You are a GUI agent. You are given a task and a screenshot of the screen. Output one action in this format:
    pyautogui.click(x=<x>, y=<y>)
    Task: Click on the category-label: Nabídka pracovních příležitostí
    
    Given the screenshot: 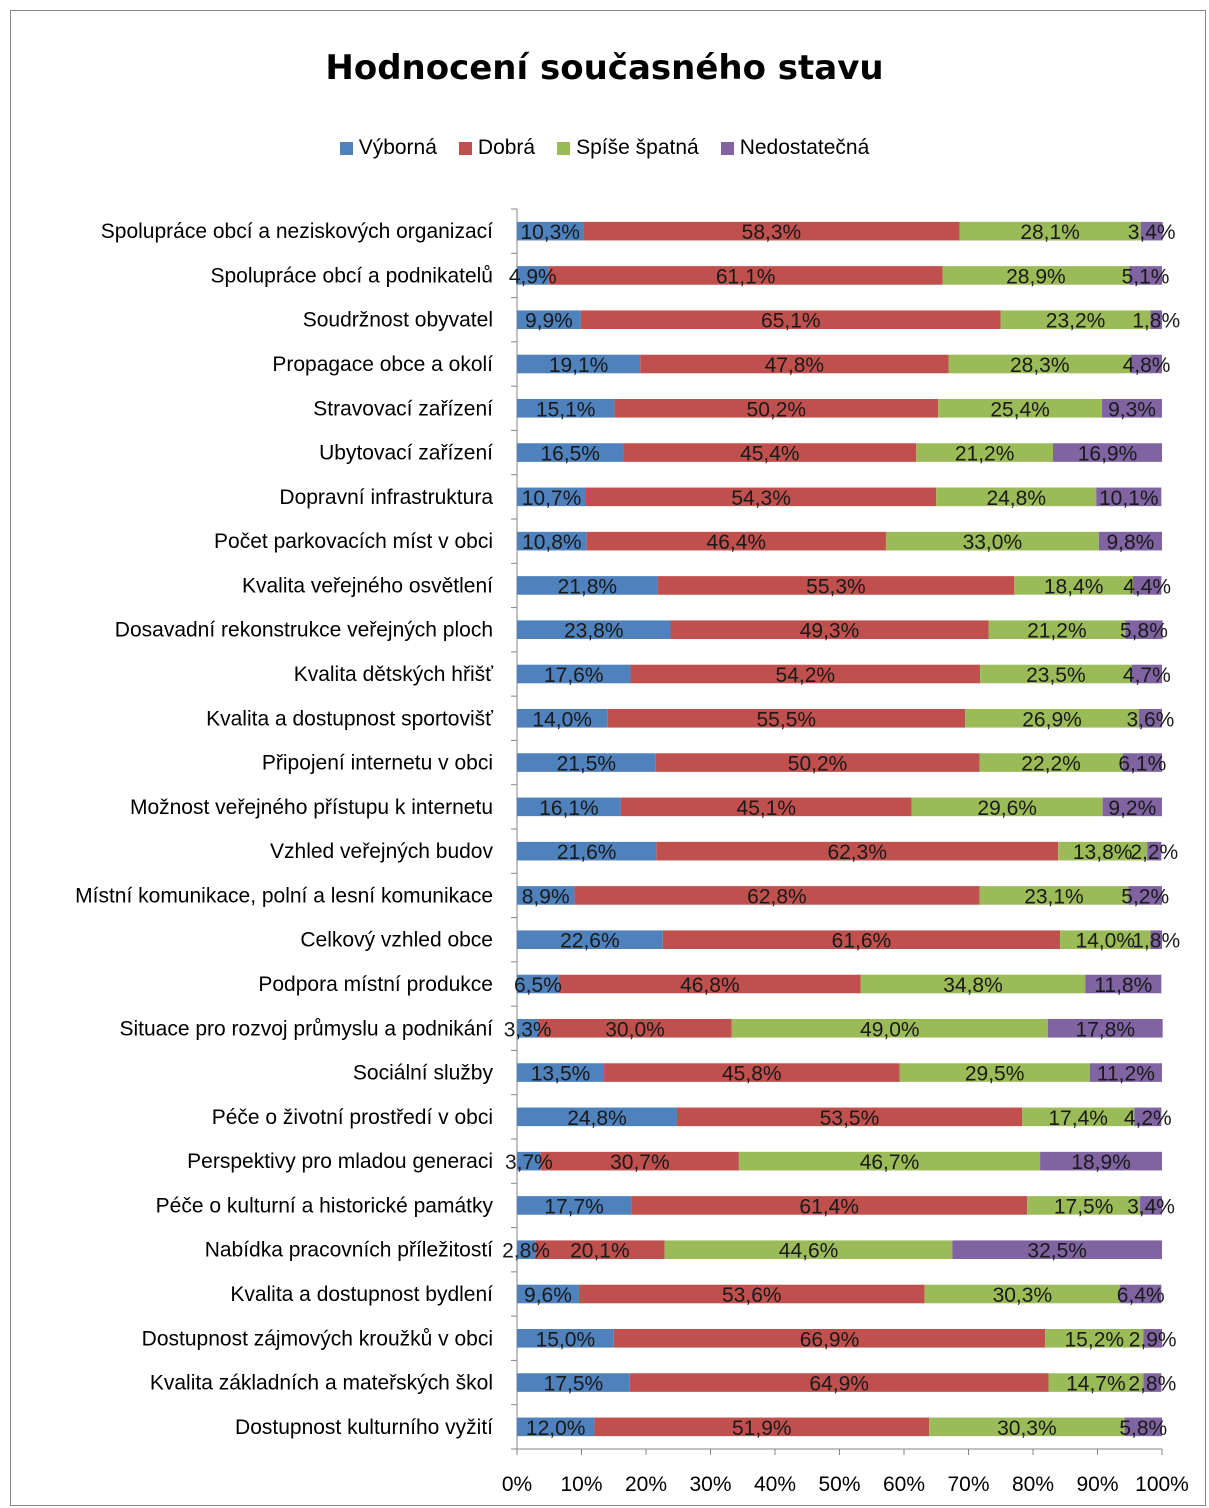 What is the action you would take?
    pyautogui.click(x=349, y=1250)
    